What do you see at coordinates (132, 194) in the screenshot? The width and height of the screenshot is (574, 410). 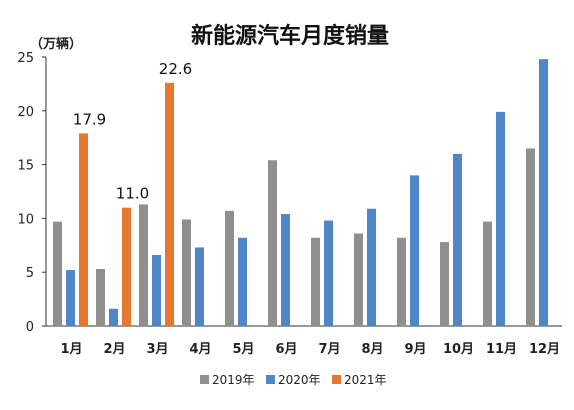 I see `data-label: 11.0` at bounding box center [132, 194].